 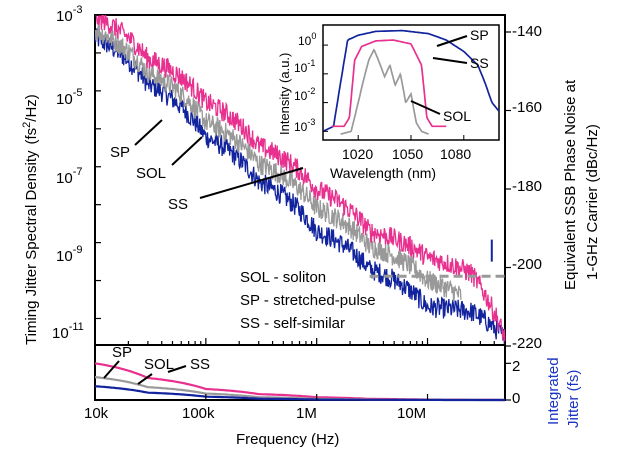 I want to click on key-text-line: SOL - soliton, so click(x=283, y=277).